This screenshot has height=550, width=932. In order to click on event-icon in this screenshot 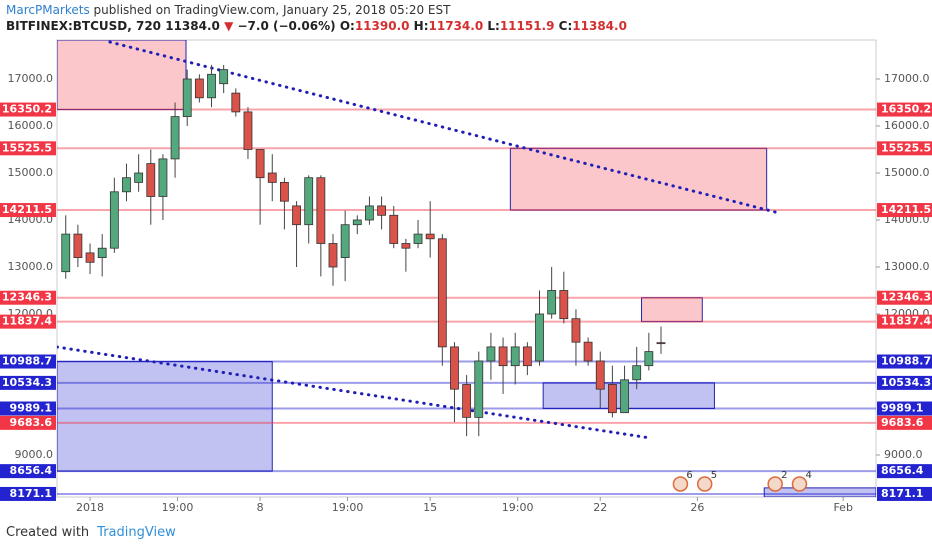, I will do `click(799, 484)`.